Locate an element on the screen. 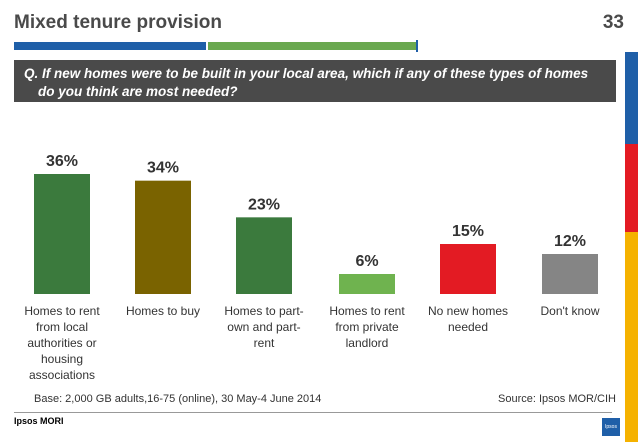 This screenshot has width=638, height=442. side-strip-white is located at coordinates (631, 26).